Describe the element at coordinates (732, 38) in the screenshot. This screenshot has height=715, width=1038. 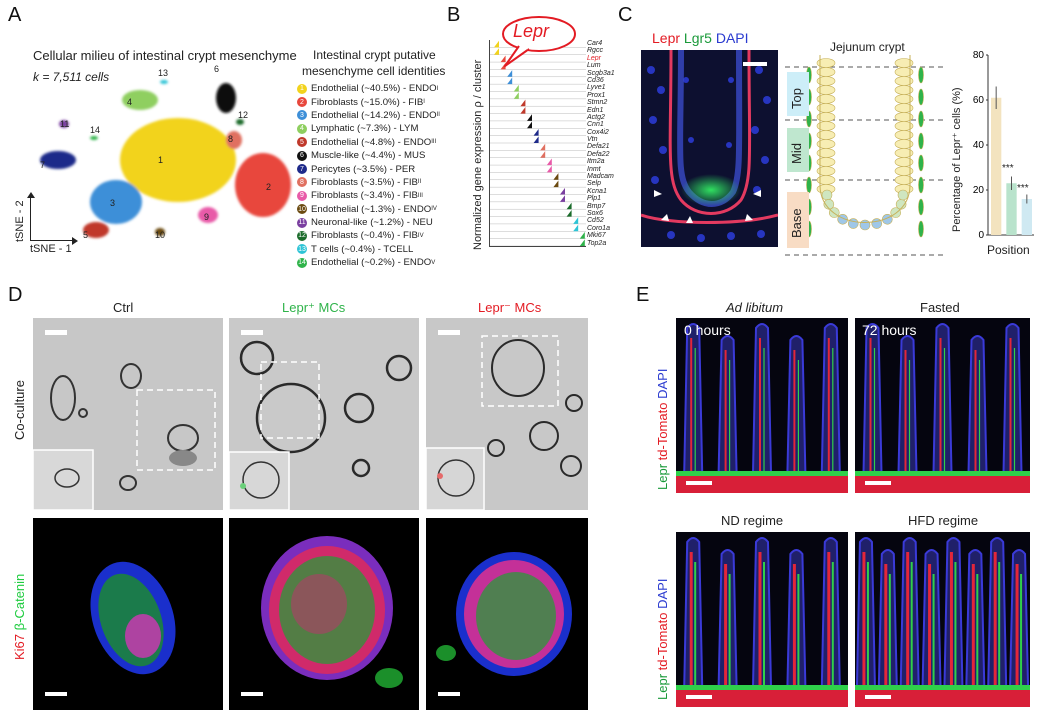
I see `stain-dapi: DAPI` at that location.